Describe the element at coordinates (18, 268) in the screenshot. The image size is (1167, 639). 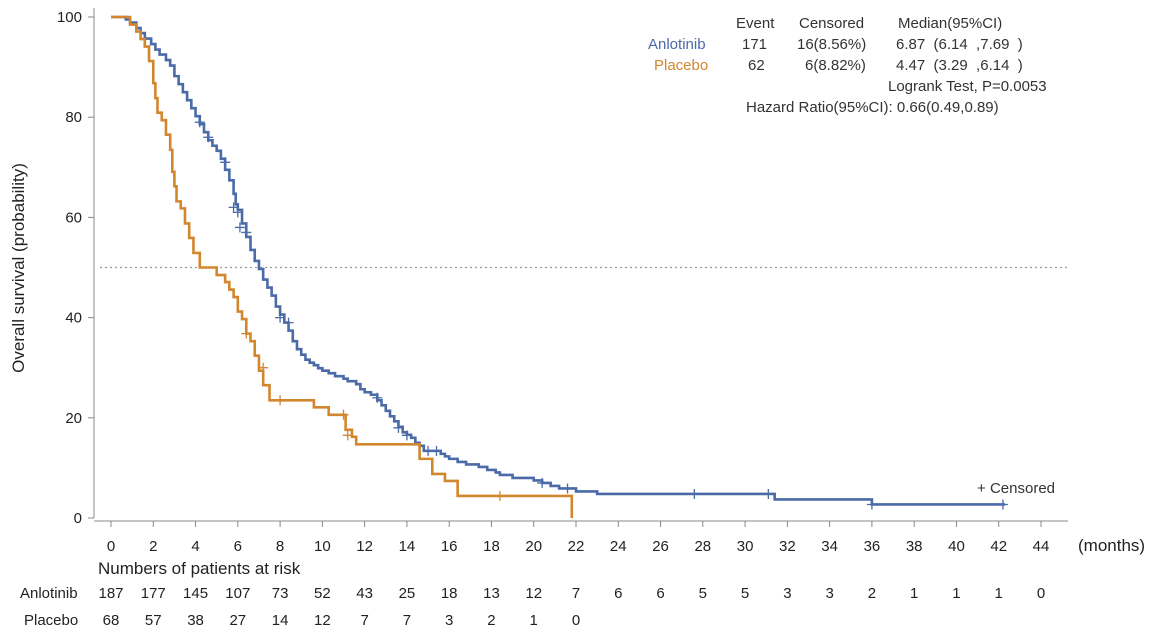
I see `y-axis-label: Overall survival (probability)` at that location.